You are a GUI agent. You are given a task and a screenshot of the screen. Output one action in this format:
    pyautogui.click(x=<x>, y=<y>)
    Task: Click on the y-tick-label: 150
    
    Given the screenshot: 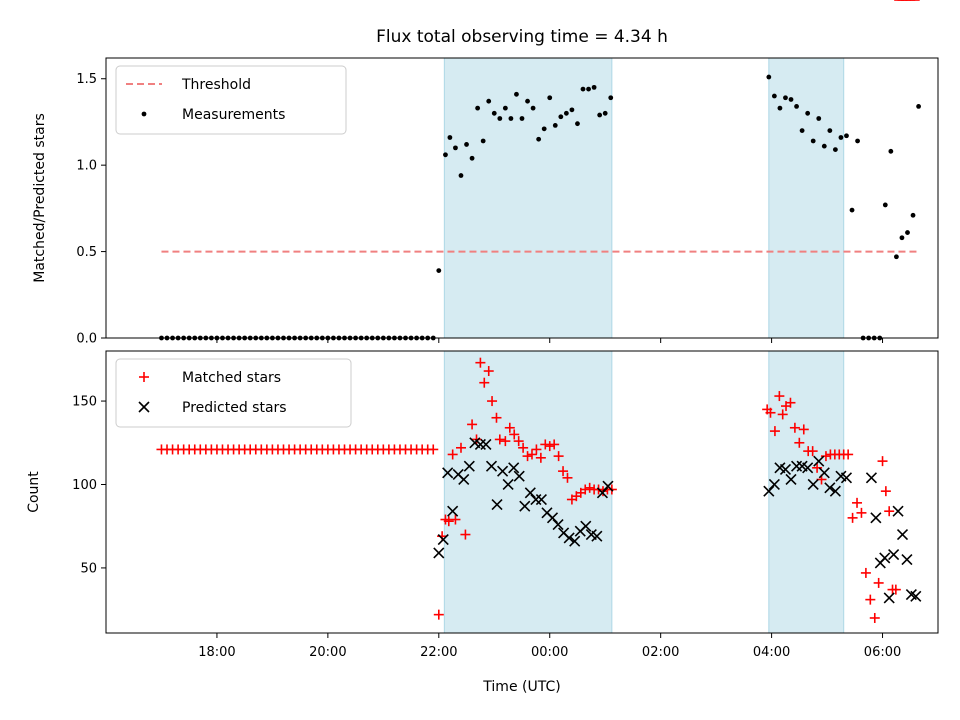 What is the action you would take?
    pyautogui.click(x=84, y=402)
    